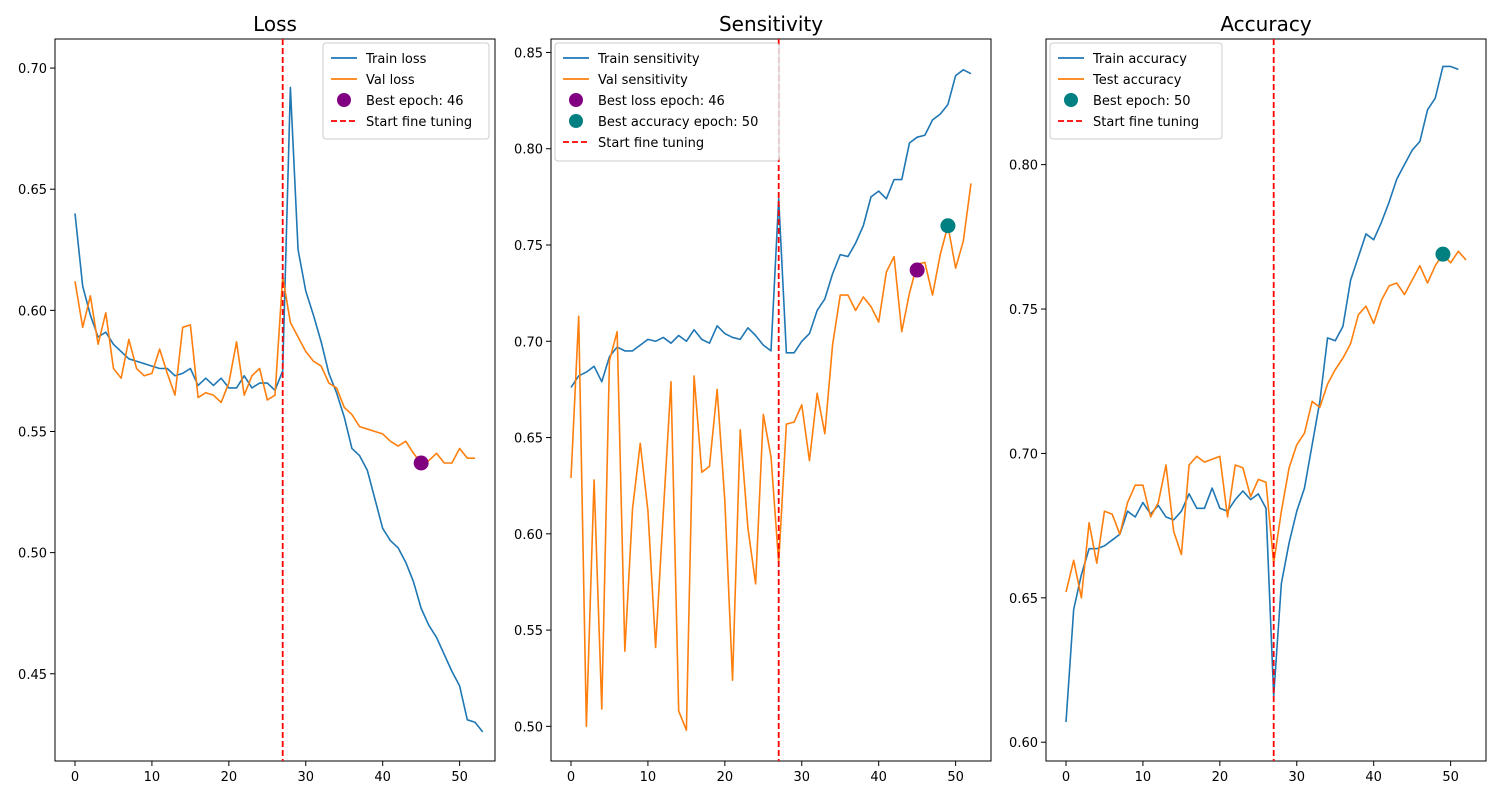 The width and height of the screenshot is (1500, 800). I want to click on legend-label: Train sensitivity, so click(648, 59).